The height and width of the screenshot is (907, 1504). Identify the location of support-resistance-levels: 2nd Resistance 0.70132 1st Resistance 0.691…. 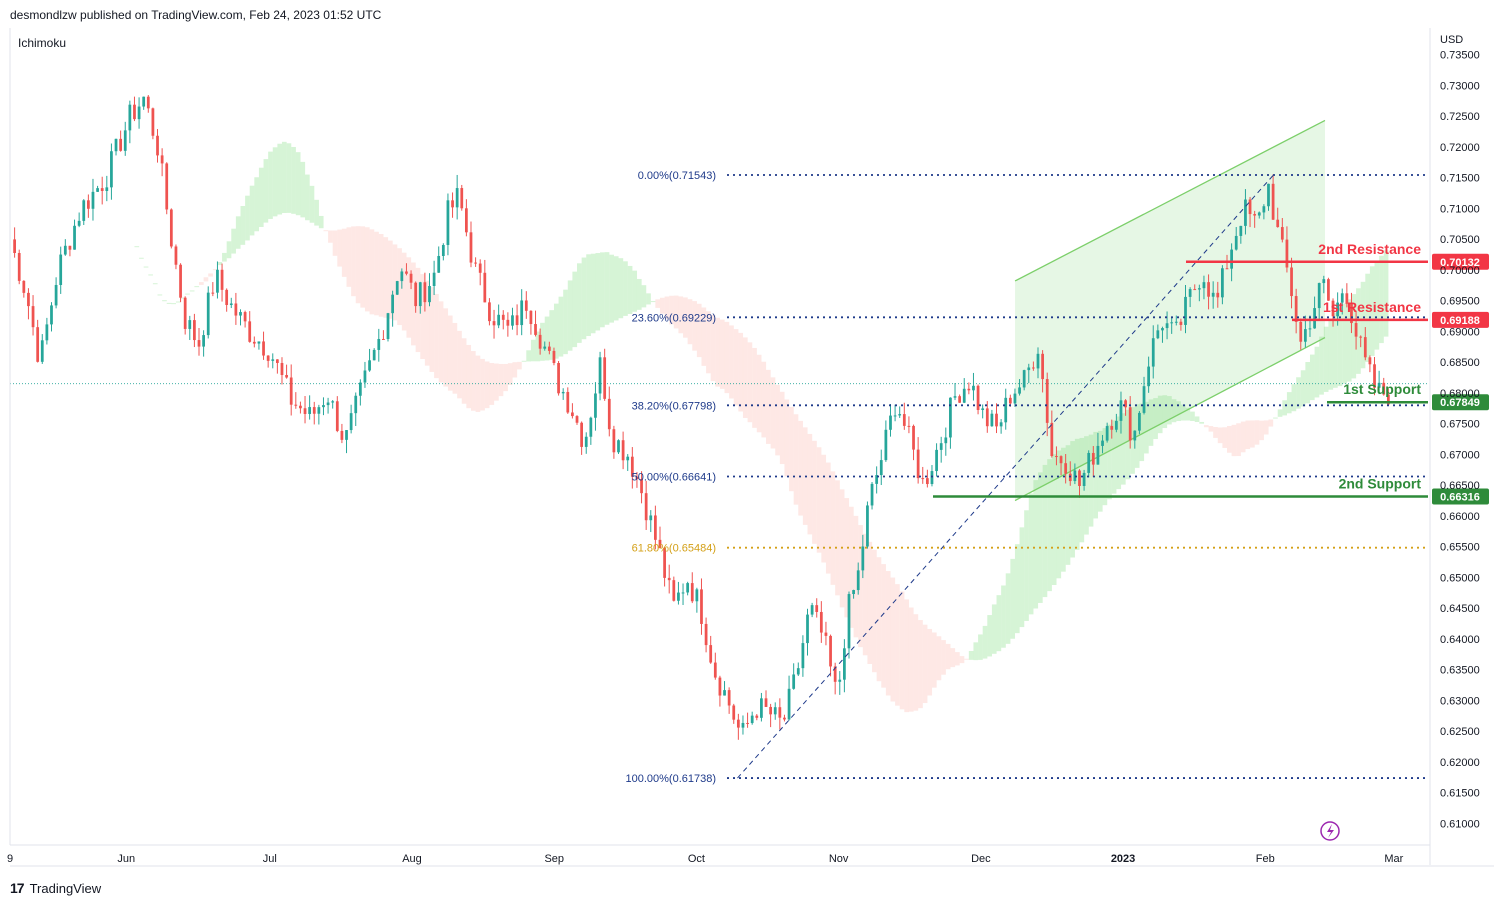
(1211, 373).